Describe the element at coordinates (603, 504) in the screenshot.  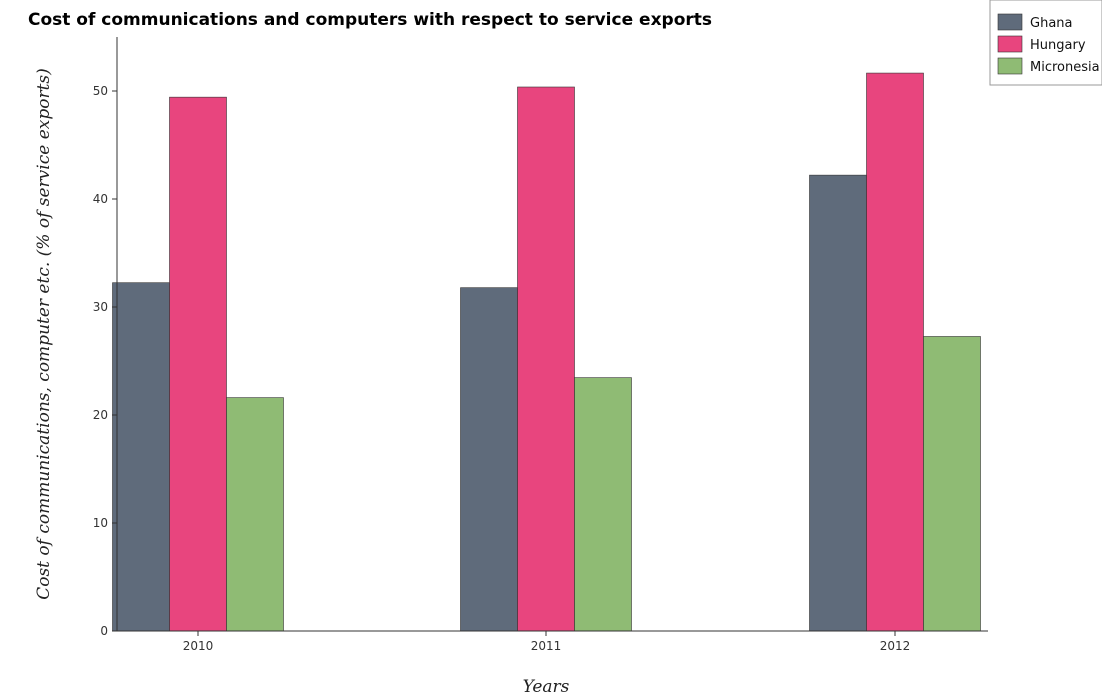
I see `bar-micronesia-2011` at that location.